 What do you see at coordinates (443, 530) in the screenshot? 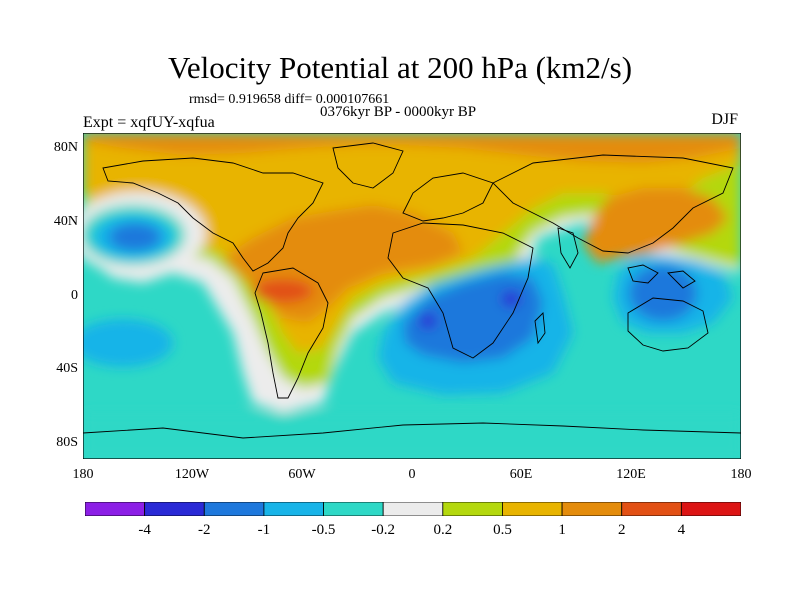
I see `colorbar-label: 0.2` at bounding box center [443, 530].